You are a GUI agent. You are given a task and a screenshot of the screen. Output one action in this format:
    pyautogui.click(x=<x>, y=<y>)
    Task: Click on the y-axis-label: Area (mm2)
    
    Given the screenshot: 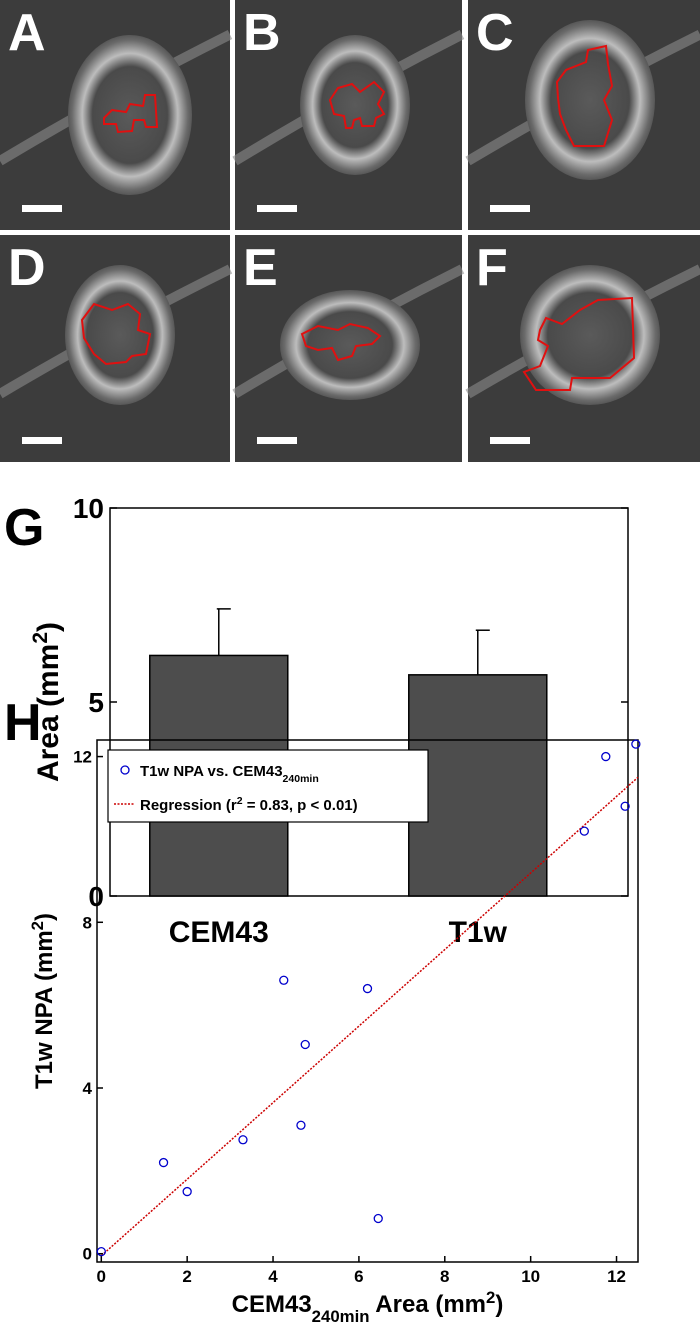 What is the action you would take?
    pyautogui.click(x=47, y=702)
    